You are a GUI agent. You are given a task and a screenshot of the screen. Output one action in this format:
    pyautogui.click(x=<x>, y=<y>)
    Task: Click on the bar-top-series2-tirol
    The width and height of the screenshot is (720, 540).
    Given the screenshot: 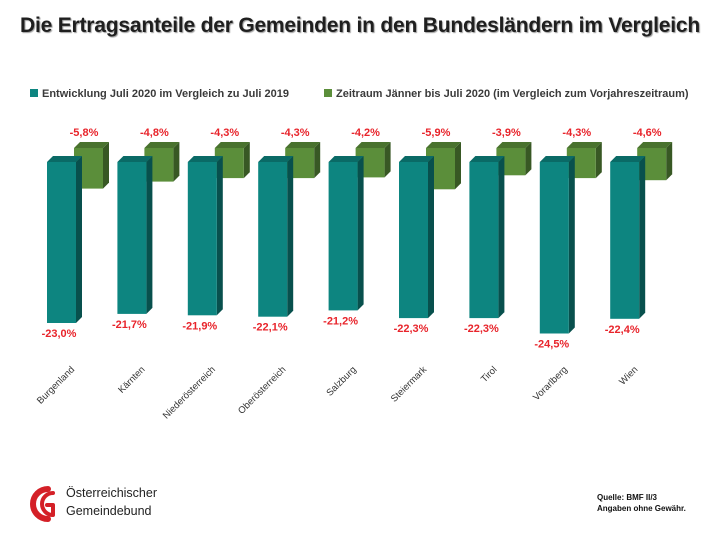 What is the action you would take?
    pyautogui.click(x=514, y=145)
    